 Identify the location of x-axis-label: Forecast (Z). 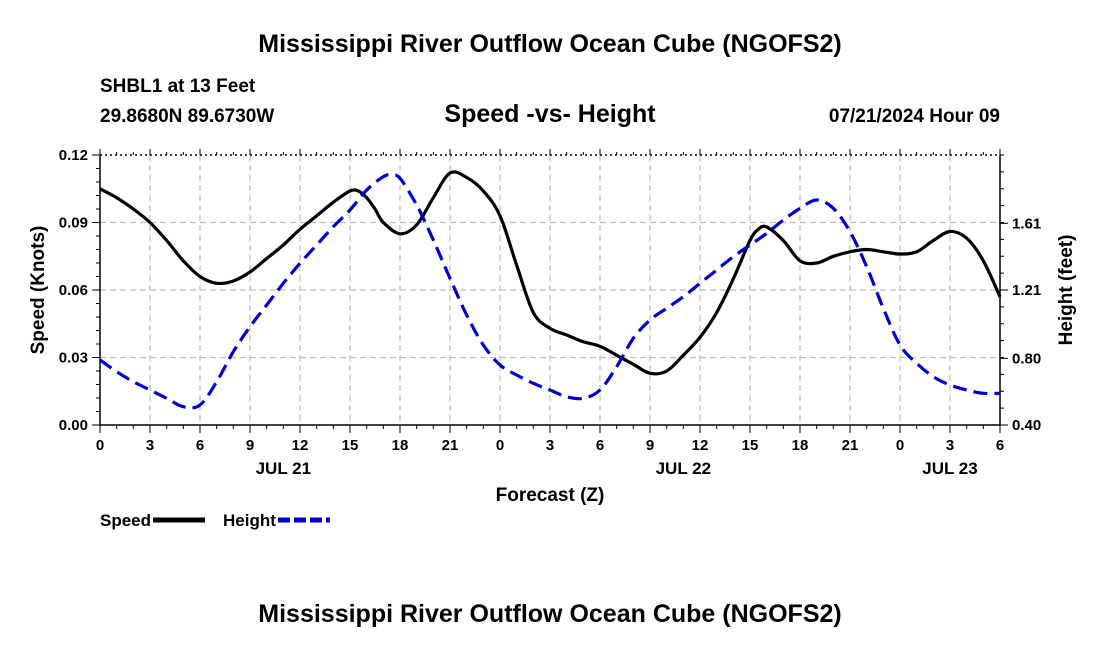
(550, 495).